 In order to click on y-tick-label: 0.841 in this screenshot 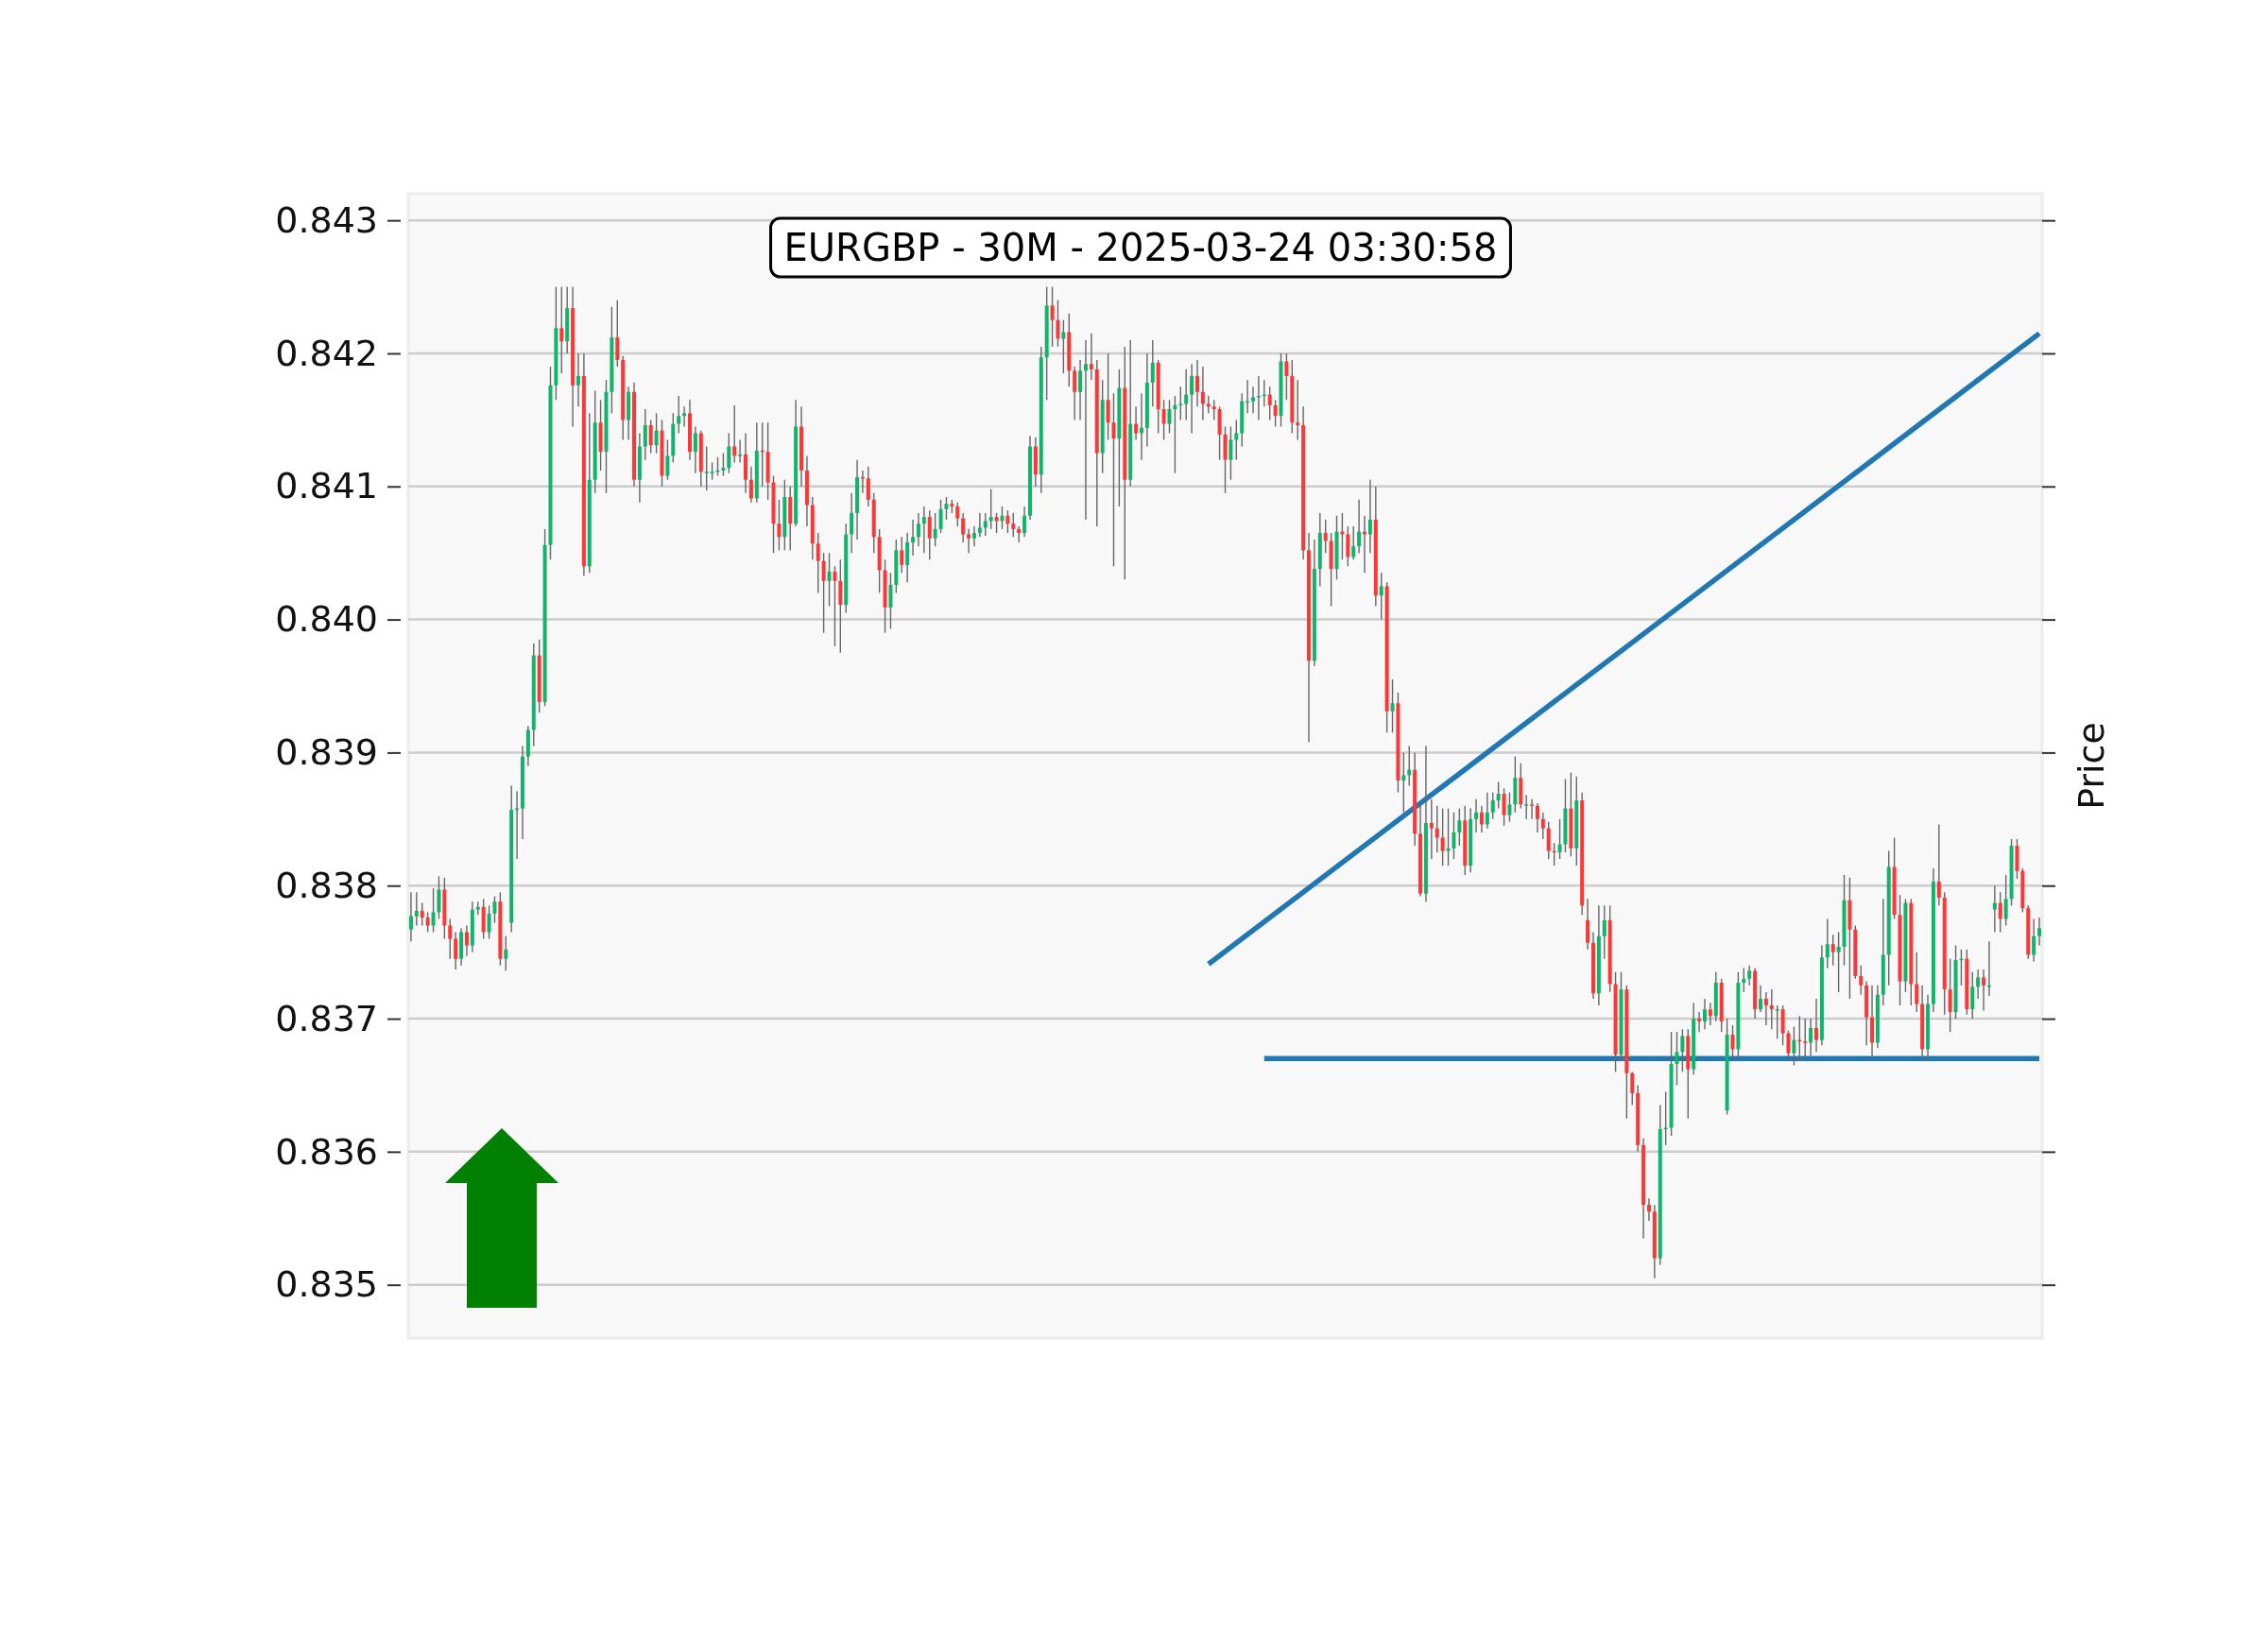, I will do `click(326, 486)`.